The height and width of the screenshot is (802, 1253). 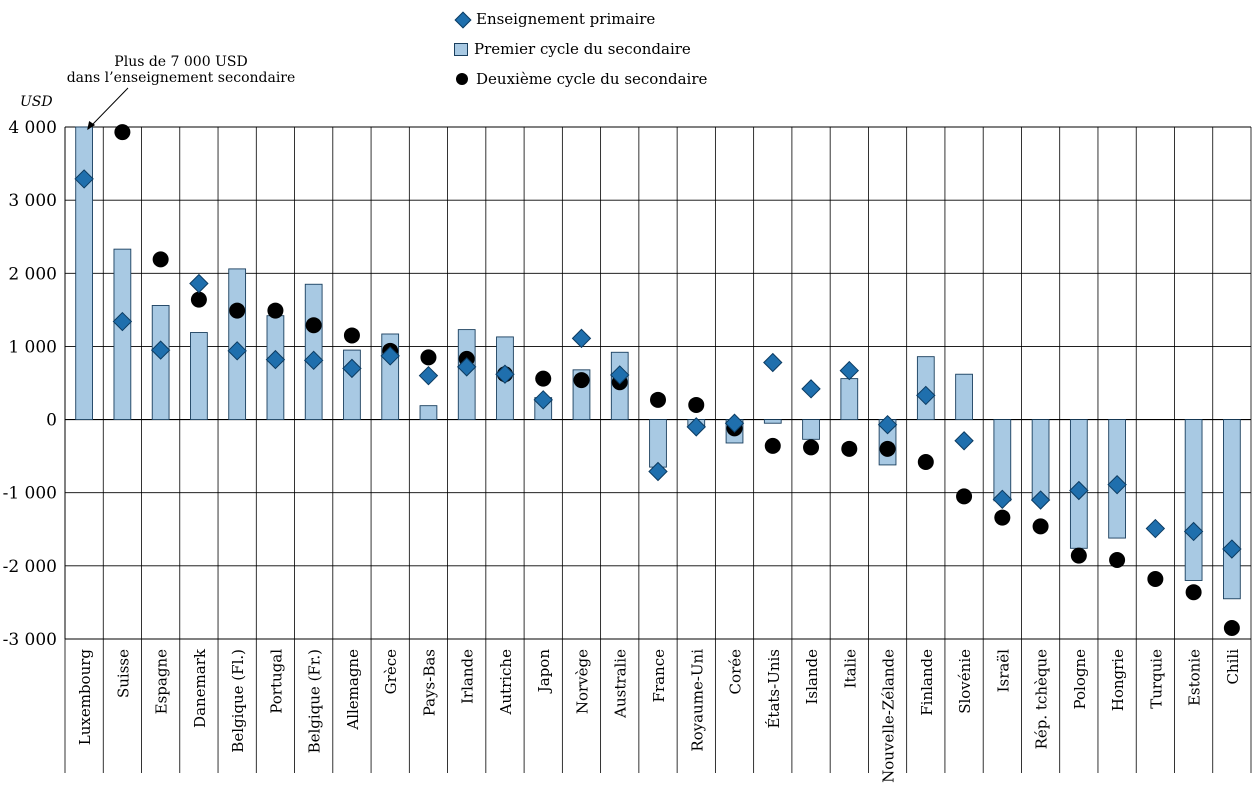 I want to click on y-tick-label: 0, so click(x=51, y=421).